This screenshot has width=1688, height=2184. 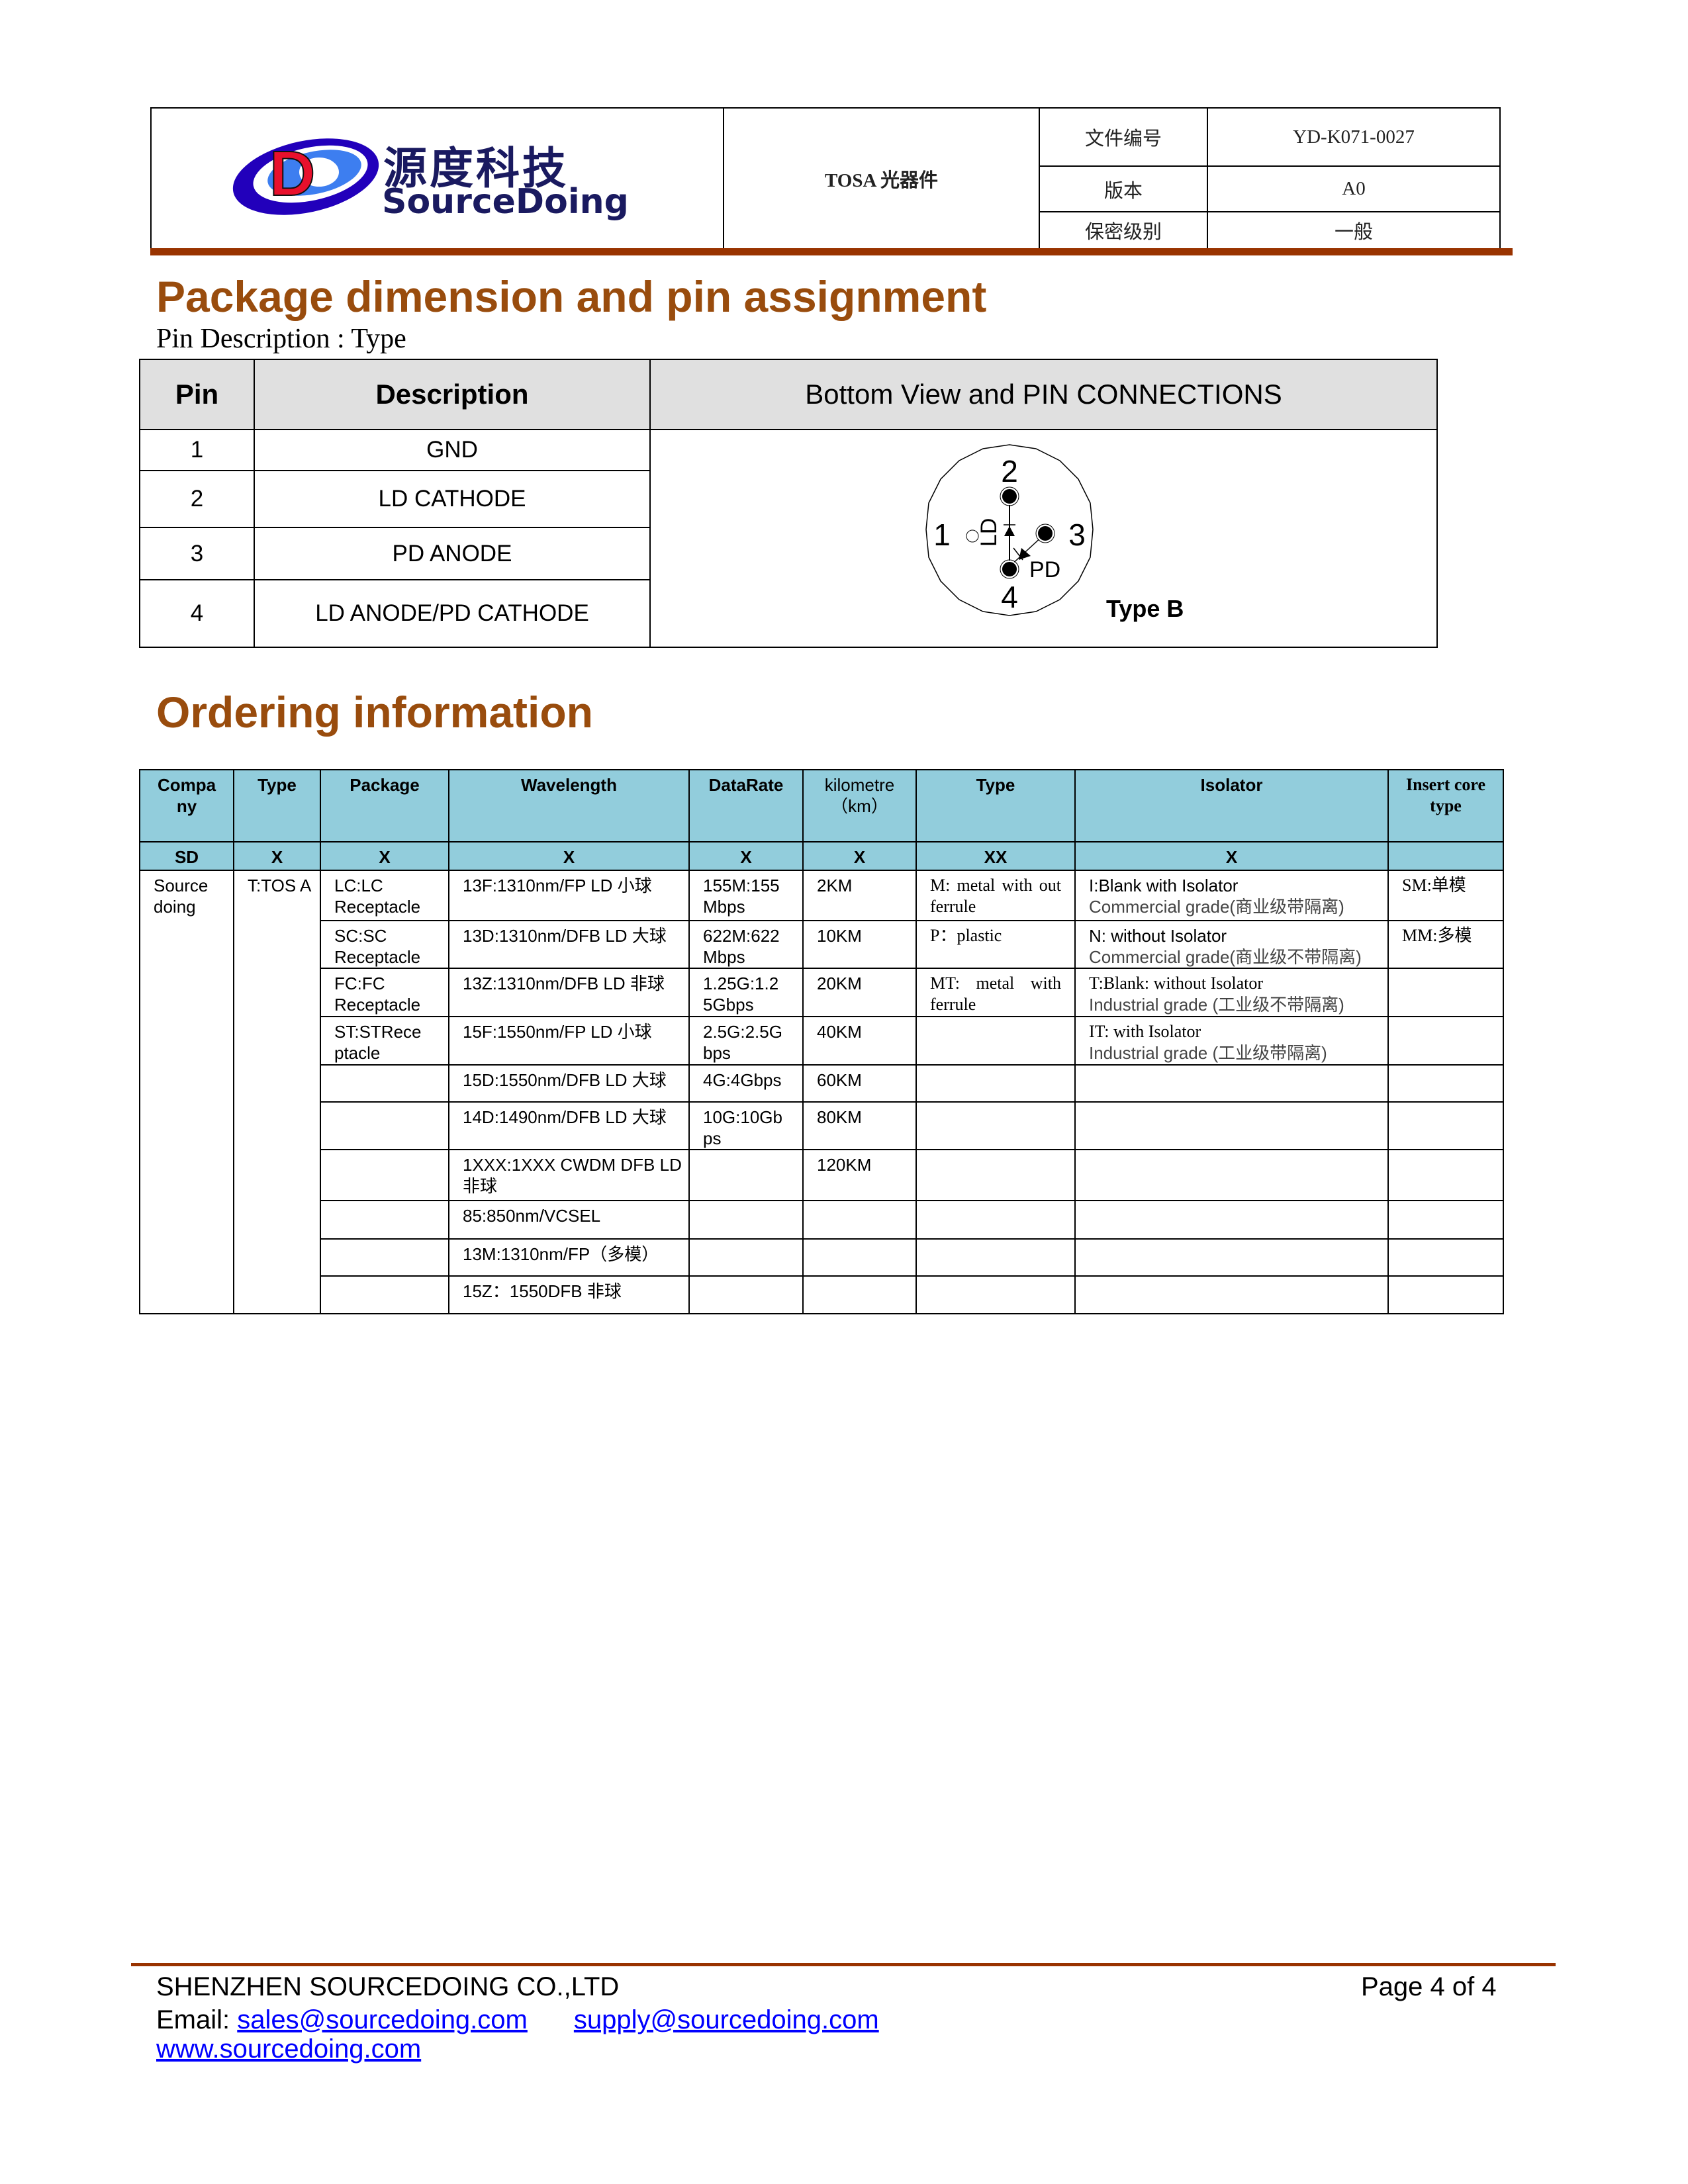 What do you see at coordinates (569, 805) in the screenshot?
I see `column-header-wavelength: Wavelength` at bounding box center [569, 805].